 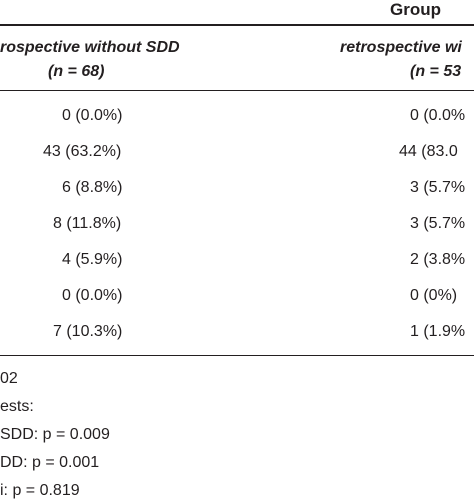 What do you see at coordinates (55, 434) in the screenshot?
I see `footnote-3: SDD: p = 0.009` at bounding box center [55, 434].